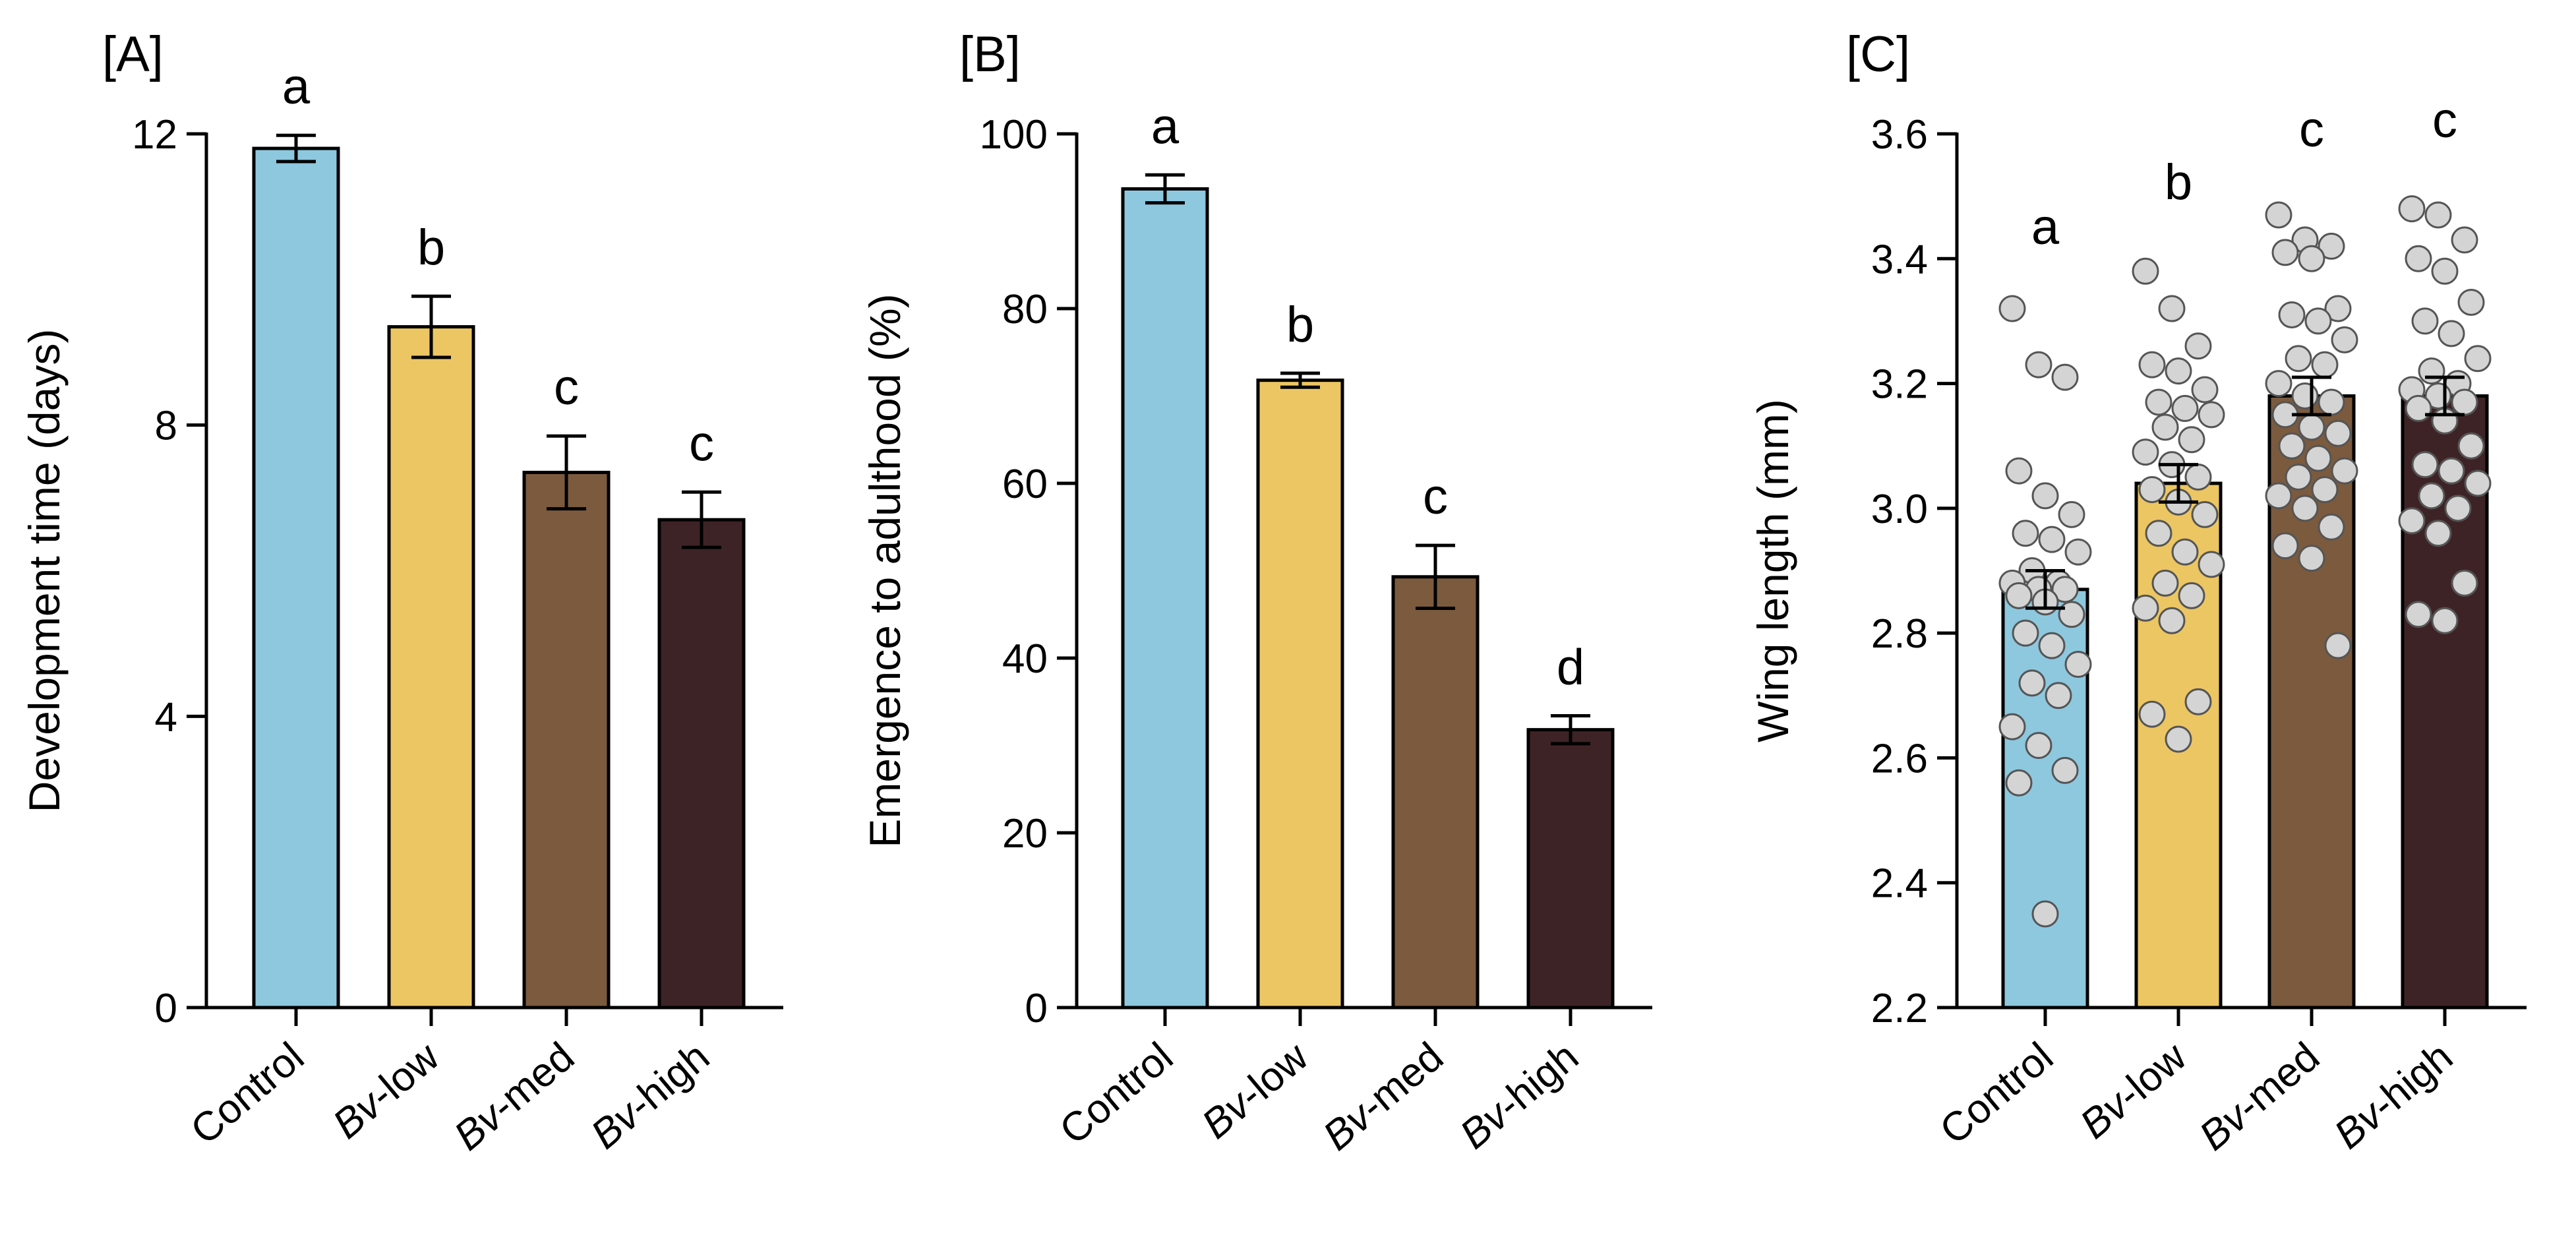  I want to click on panel-c-category-label-bv-low: Bv-low, so click(2133, 1091).